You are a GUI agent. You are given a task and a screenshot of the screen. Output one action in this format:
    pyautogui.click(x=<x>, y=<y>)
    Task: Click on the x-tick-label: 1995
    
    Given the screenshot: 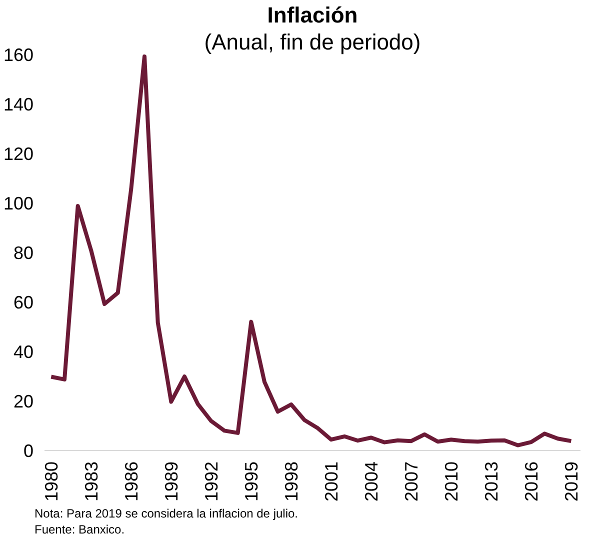 What is the action you would take?
    pyautogui.click(x=252, y=481)
    